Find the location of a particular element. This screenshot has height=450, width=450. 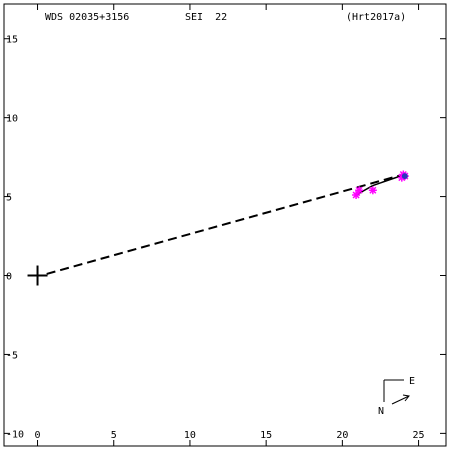

primary-star-marker is located at coordinates (37, 275).